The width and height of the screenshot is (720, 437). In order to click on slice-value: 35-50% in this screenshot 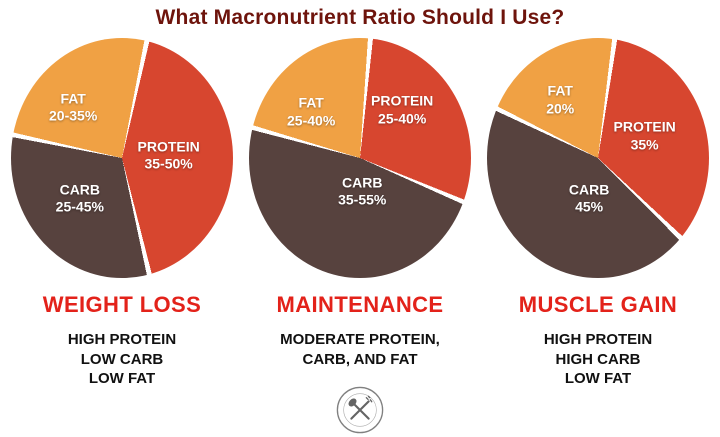, I will do `click(168, 163)`.